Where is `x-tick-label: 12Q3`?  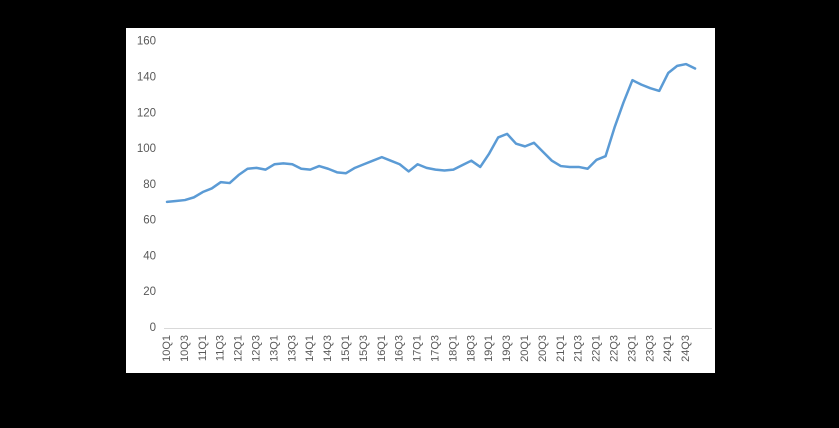
x-tick-label: 12Q3 is located at coordinates (257, 348).